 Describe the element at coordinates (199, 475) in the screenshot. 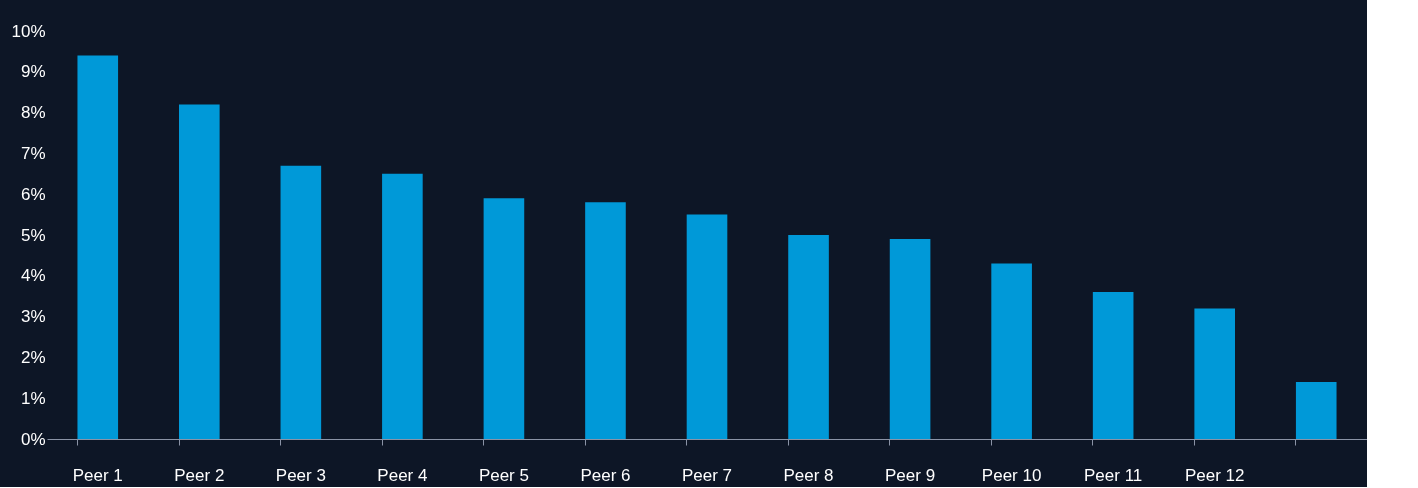

I see `x-tick-label: Peer 2` at that location.